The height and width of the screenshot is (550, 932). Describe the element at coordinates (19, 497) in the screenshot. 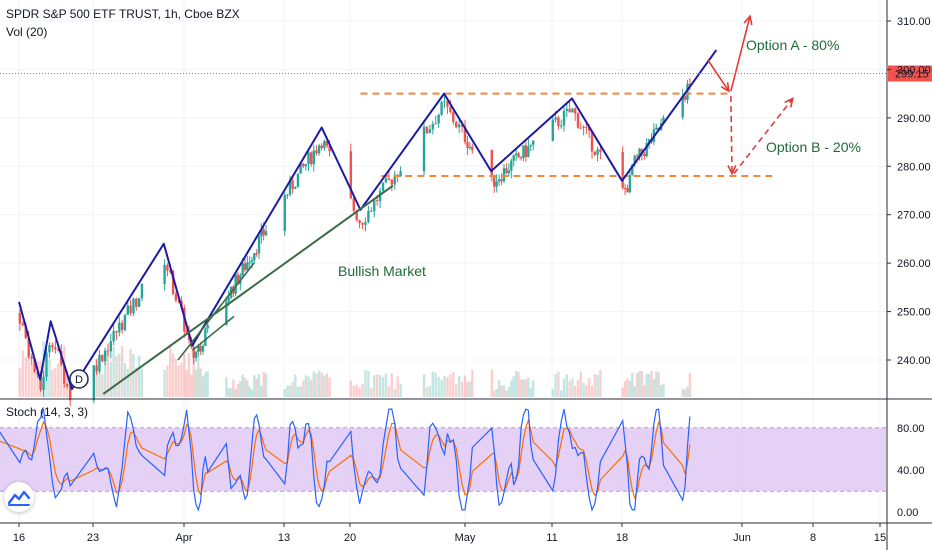

I see `tradingview-logo-icon` at that location.